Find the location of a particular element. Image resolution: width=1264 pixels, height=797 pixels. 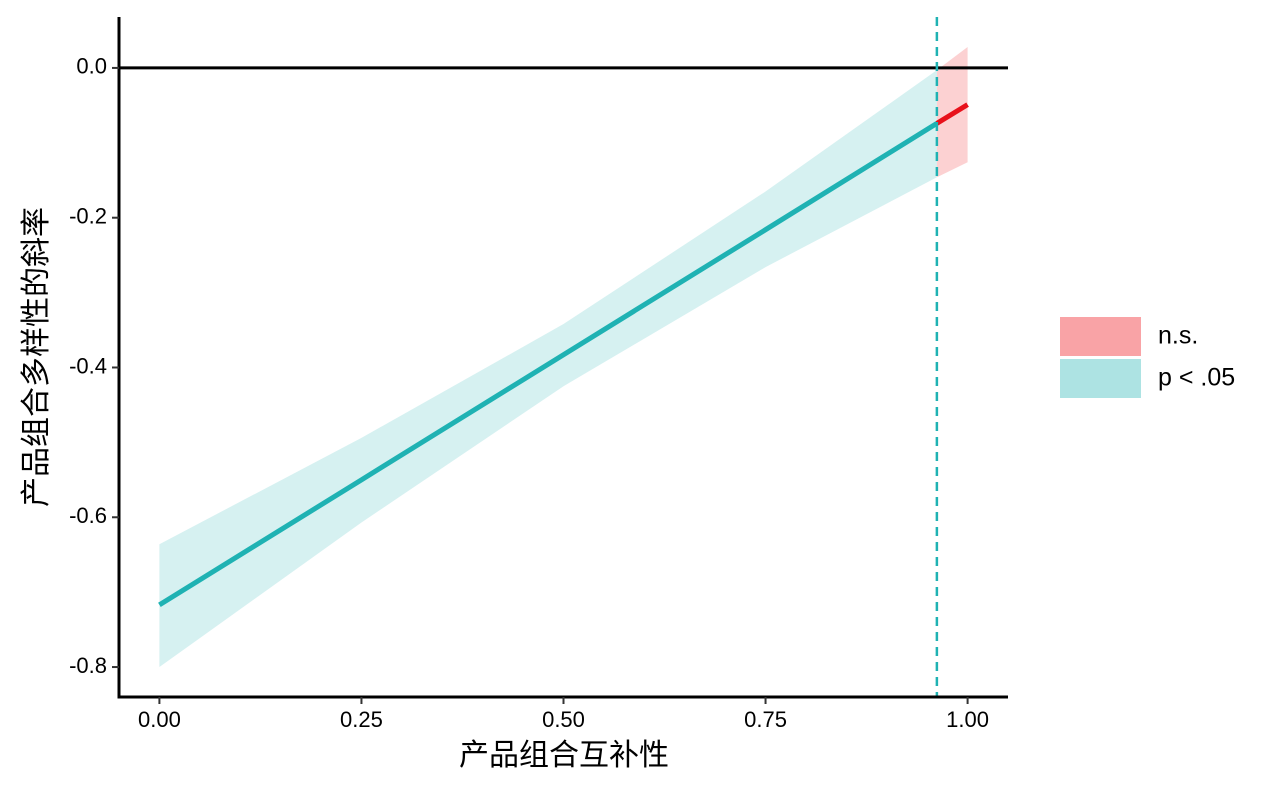

slope-line is located at coordinates (952, 114).